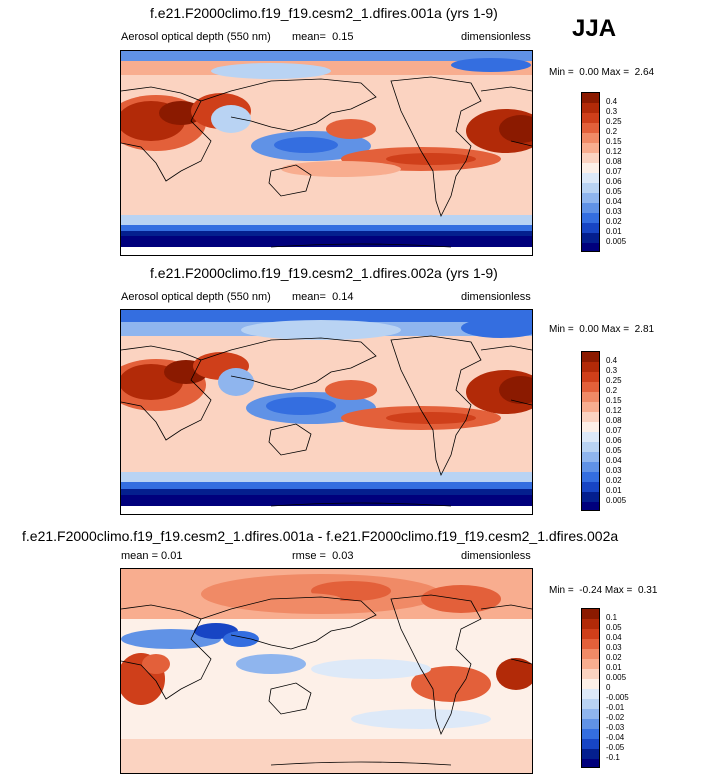 Image resolution: width=712 pixels, height=781 pixels. Describe the element at coordinates (608, 687) in the screenshot. I see `cbar3-tick: 0` at that location.